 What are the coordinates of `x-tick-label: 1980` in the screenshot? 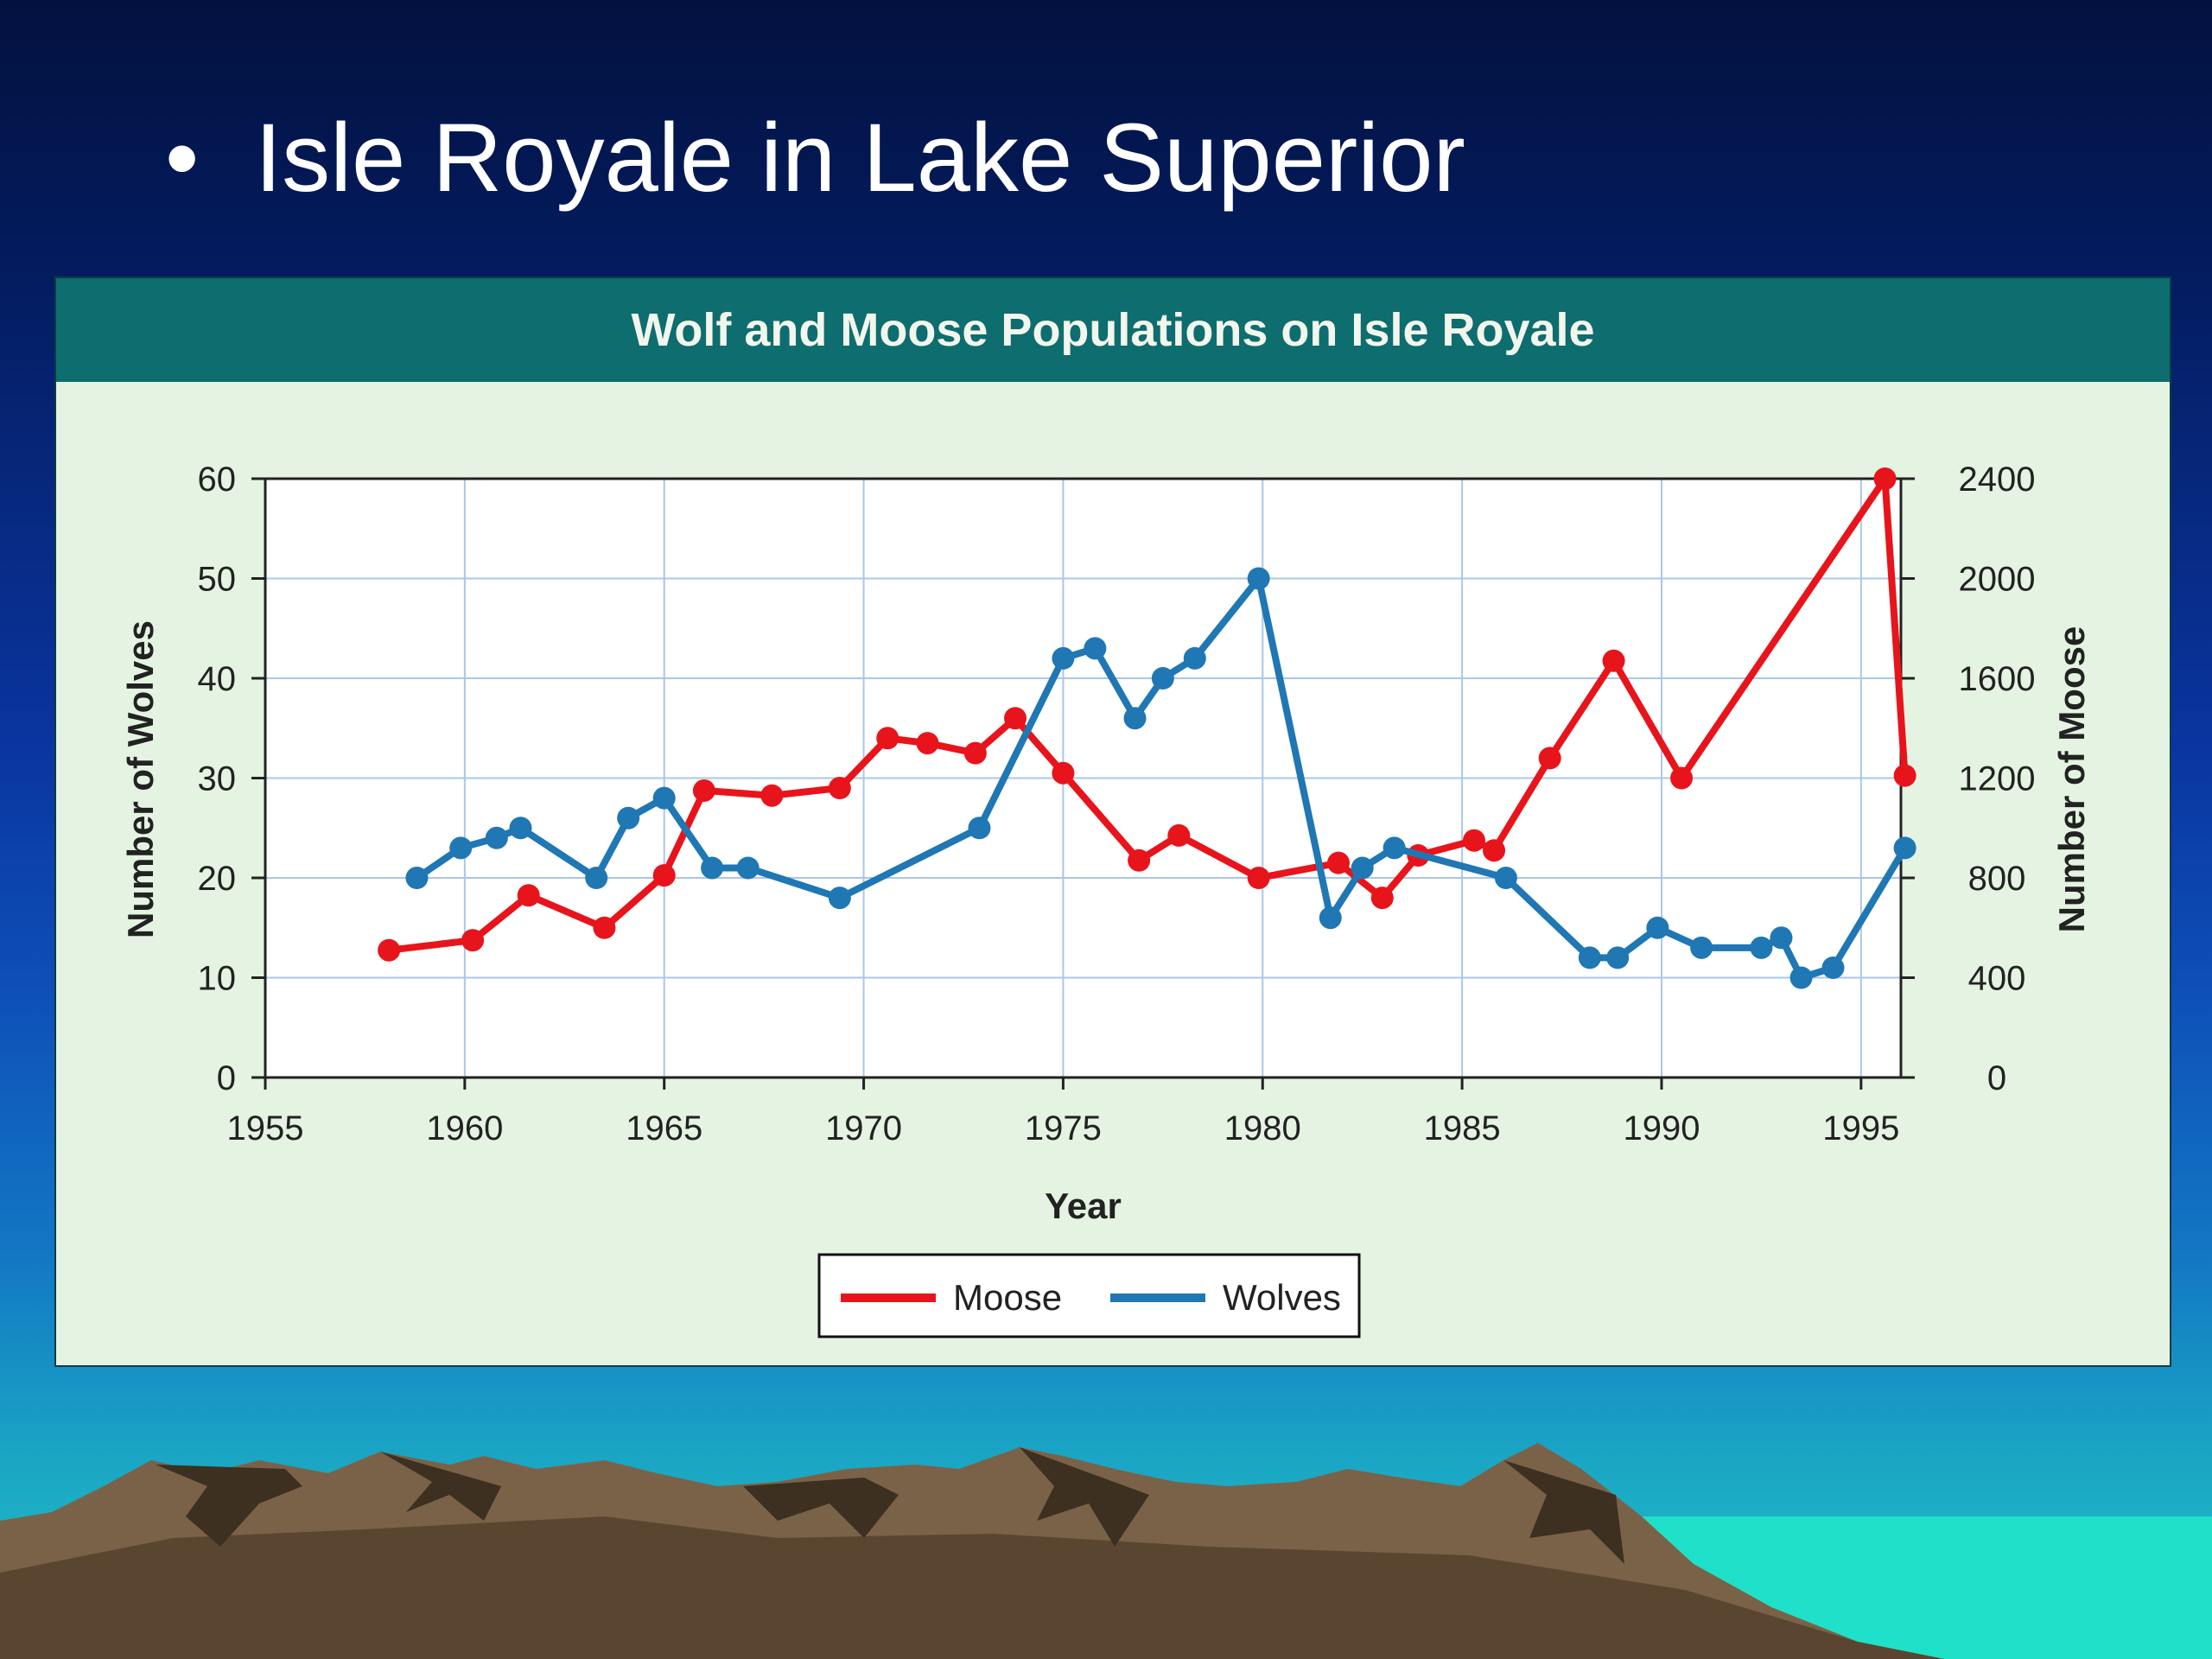 It's located at (1262, 1128).